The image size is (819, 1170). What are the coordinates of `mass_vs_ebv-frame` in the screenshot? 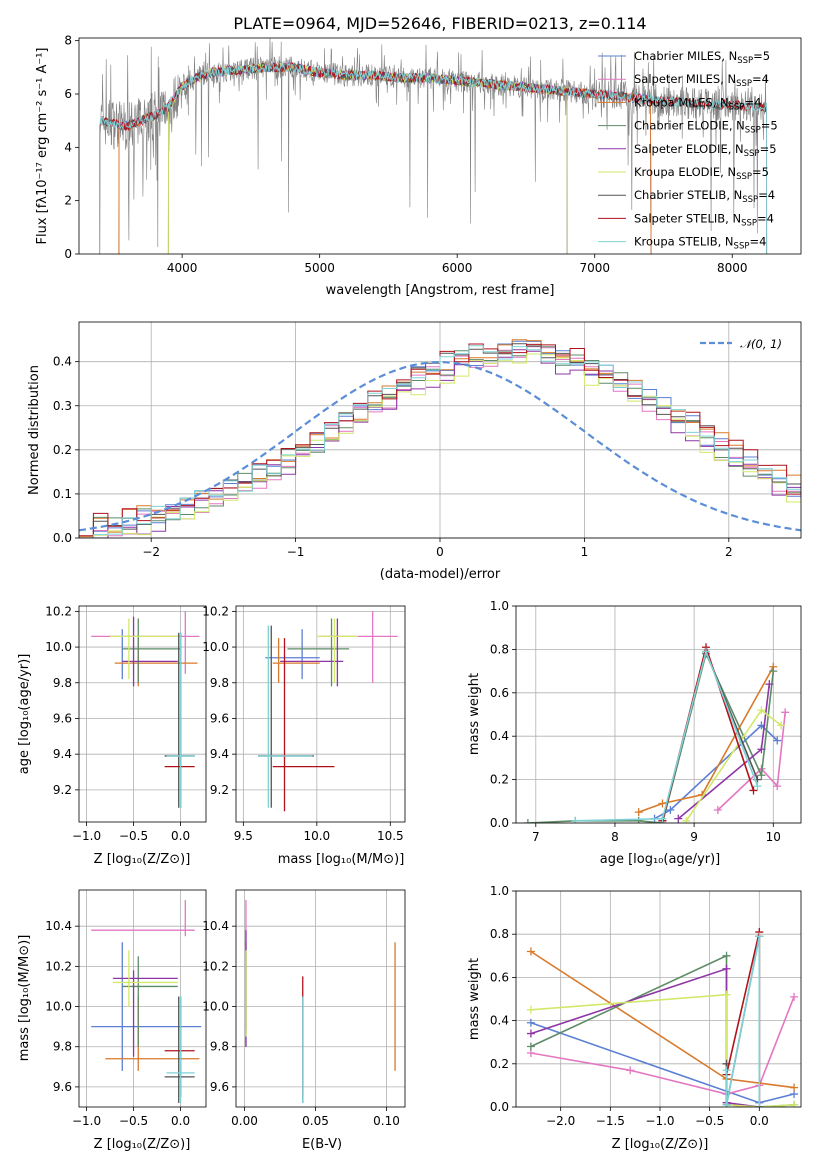 It's located at (320, 998).